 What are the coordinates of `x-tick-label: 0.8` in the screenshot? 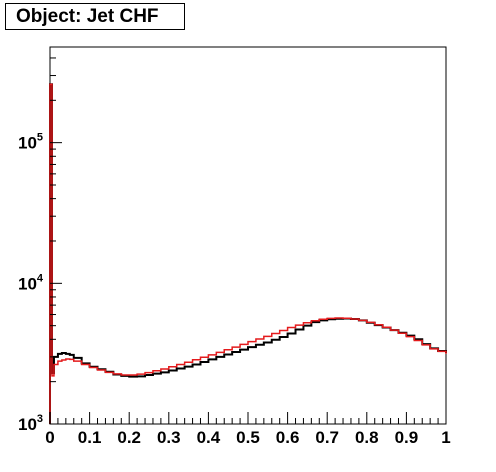 It's located at (367, 437).